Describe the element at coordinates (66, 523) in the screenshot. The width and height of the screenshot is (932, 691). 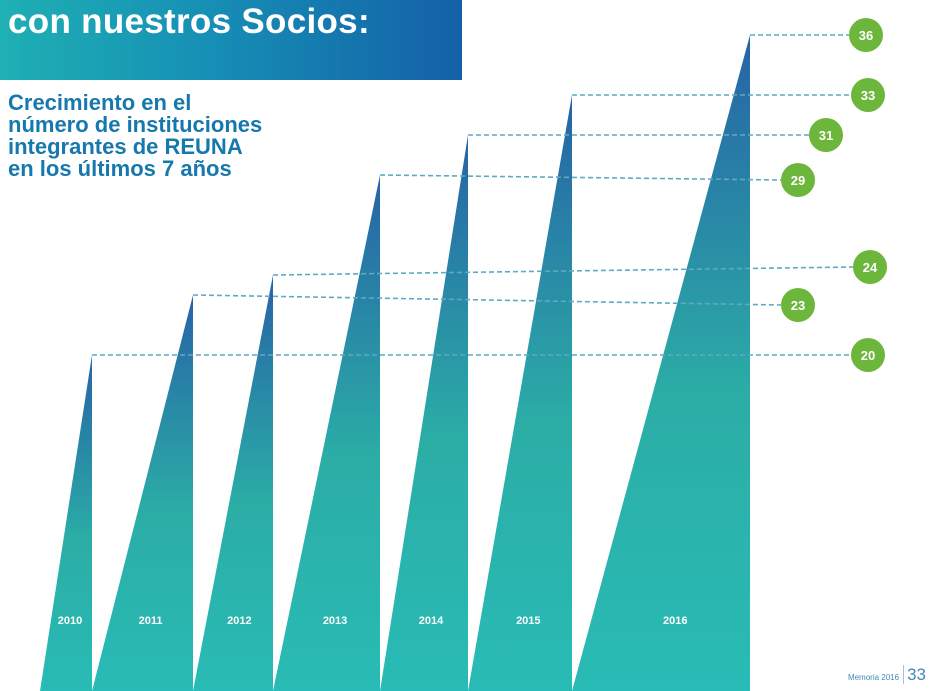
I see `bar-2010` at that location.